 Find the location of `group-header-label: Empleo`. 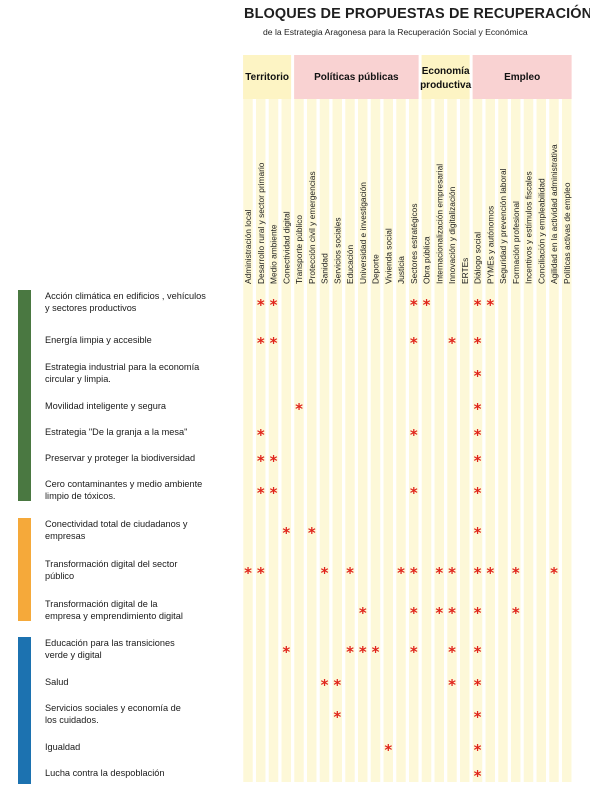

group-header-label: Empleo is located at coordinates (522, 77).